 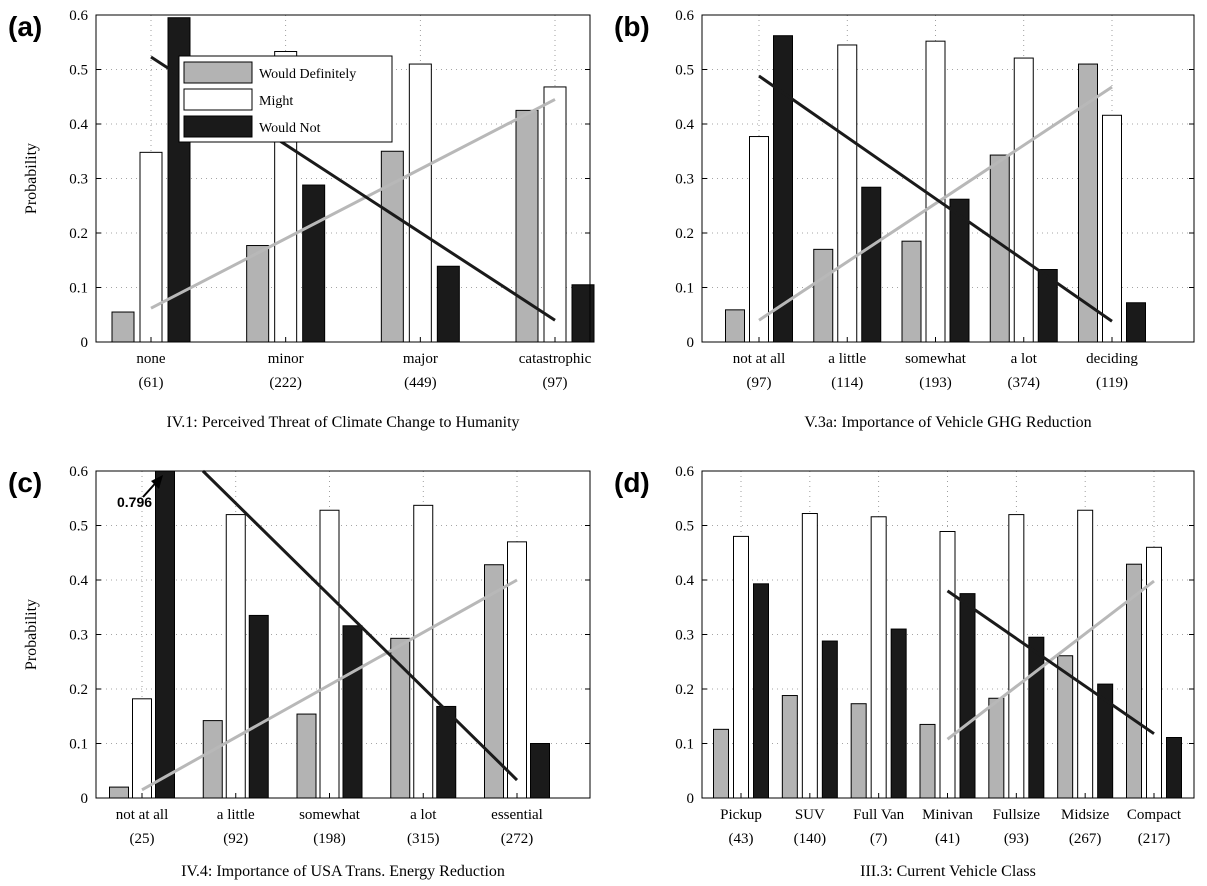 I want to click on x-category-label: a little, so click(x=236, y=815).